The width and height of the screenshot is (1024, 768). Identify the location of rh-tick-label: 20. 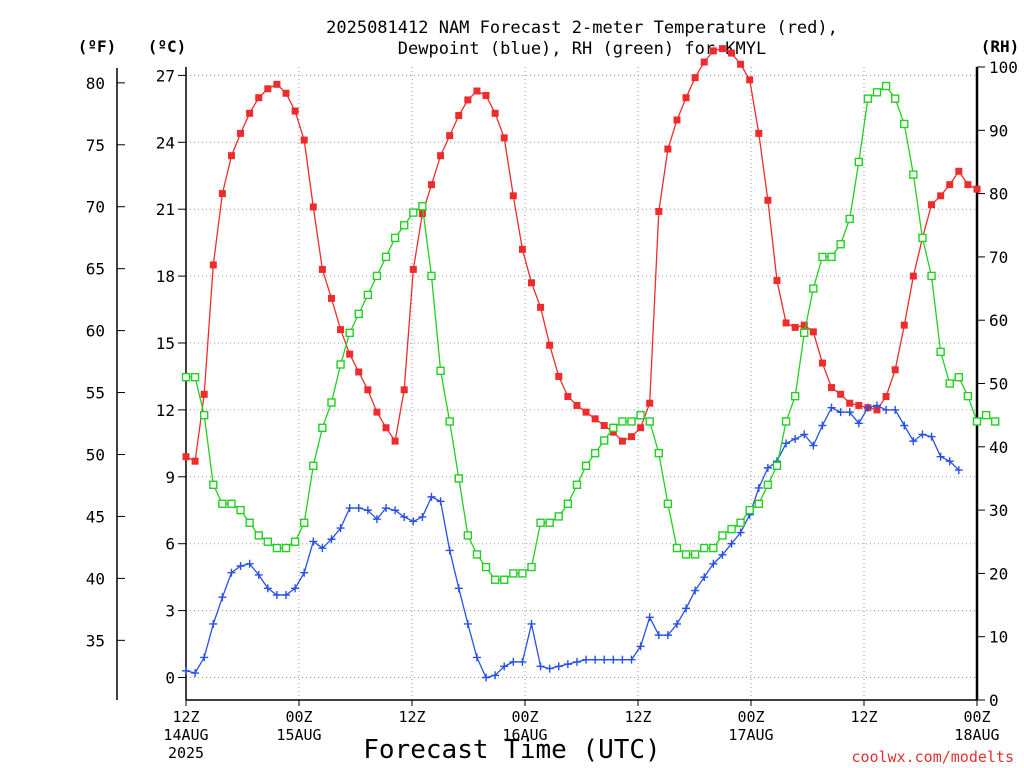
(998, 573).